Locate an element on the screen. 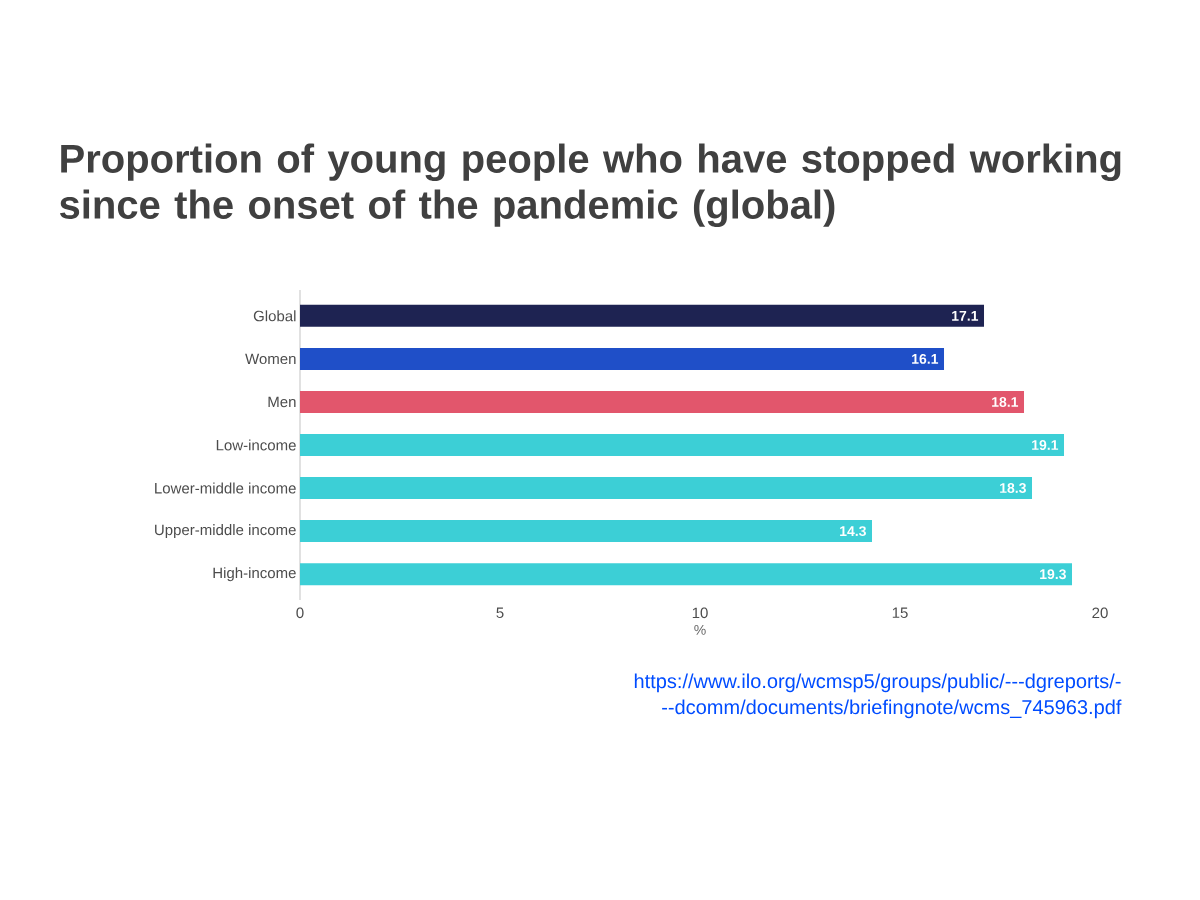 The height and width of the screenshot is (900, 1200). data-label: 14.3 is located at coordinates (853, 531).